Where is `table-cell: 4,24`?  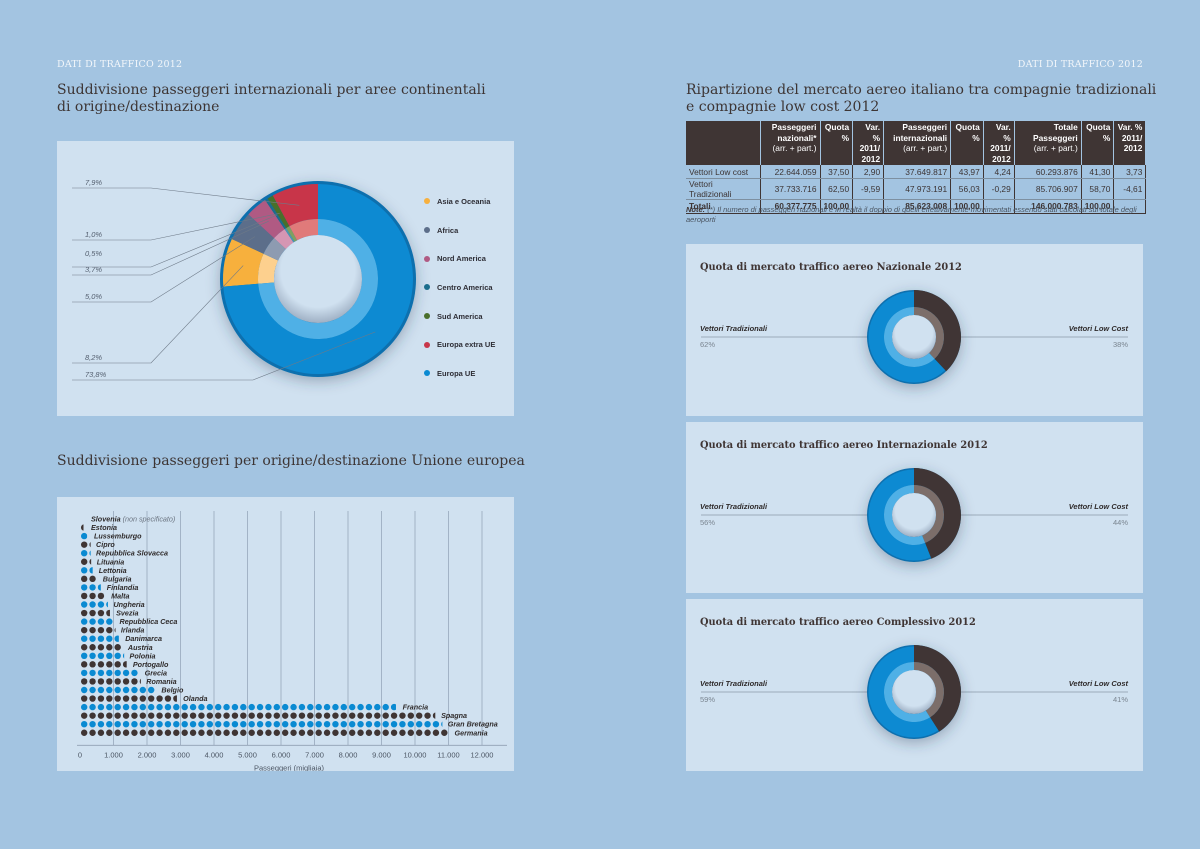 table-cell: 4,24 is located at coordinates (999, 172).